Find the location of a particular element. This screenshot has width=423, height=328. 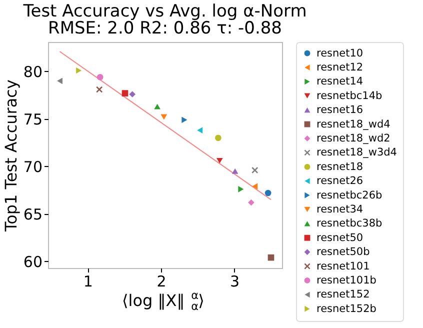

legend-label: resnetbc14b is located at coordinates (349, 96).